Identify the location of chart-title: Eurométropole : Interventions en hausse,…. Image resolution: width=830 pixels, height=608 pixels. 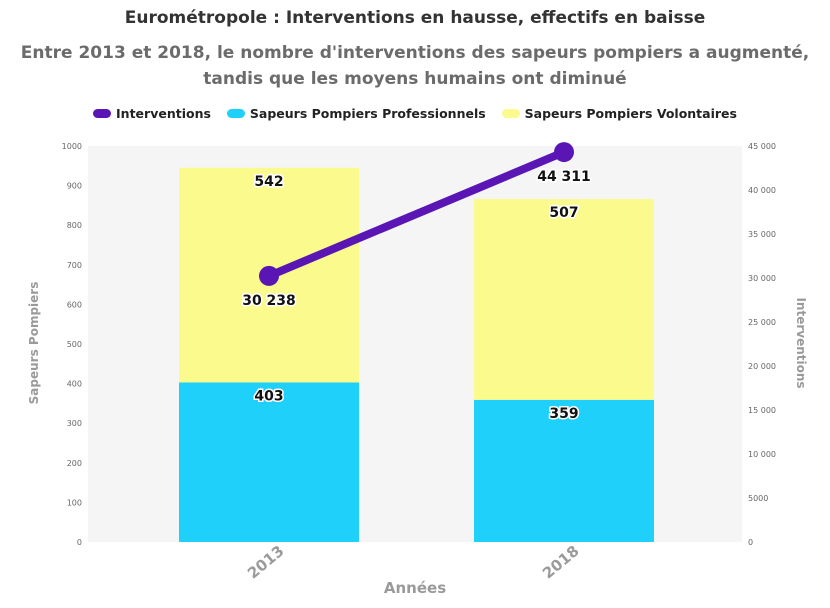
(415, 18).